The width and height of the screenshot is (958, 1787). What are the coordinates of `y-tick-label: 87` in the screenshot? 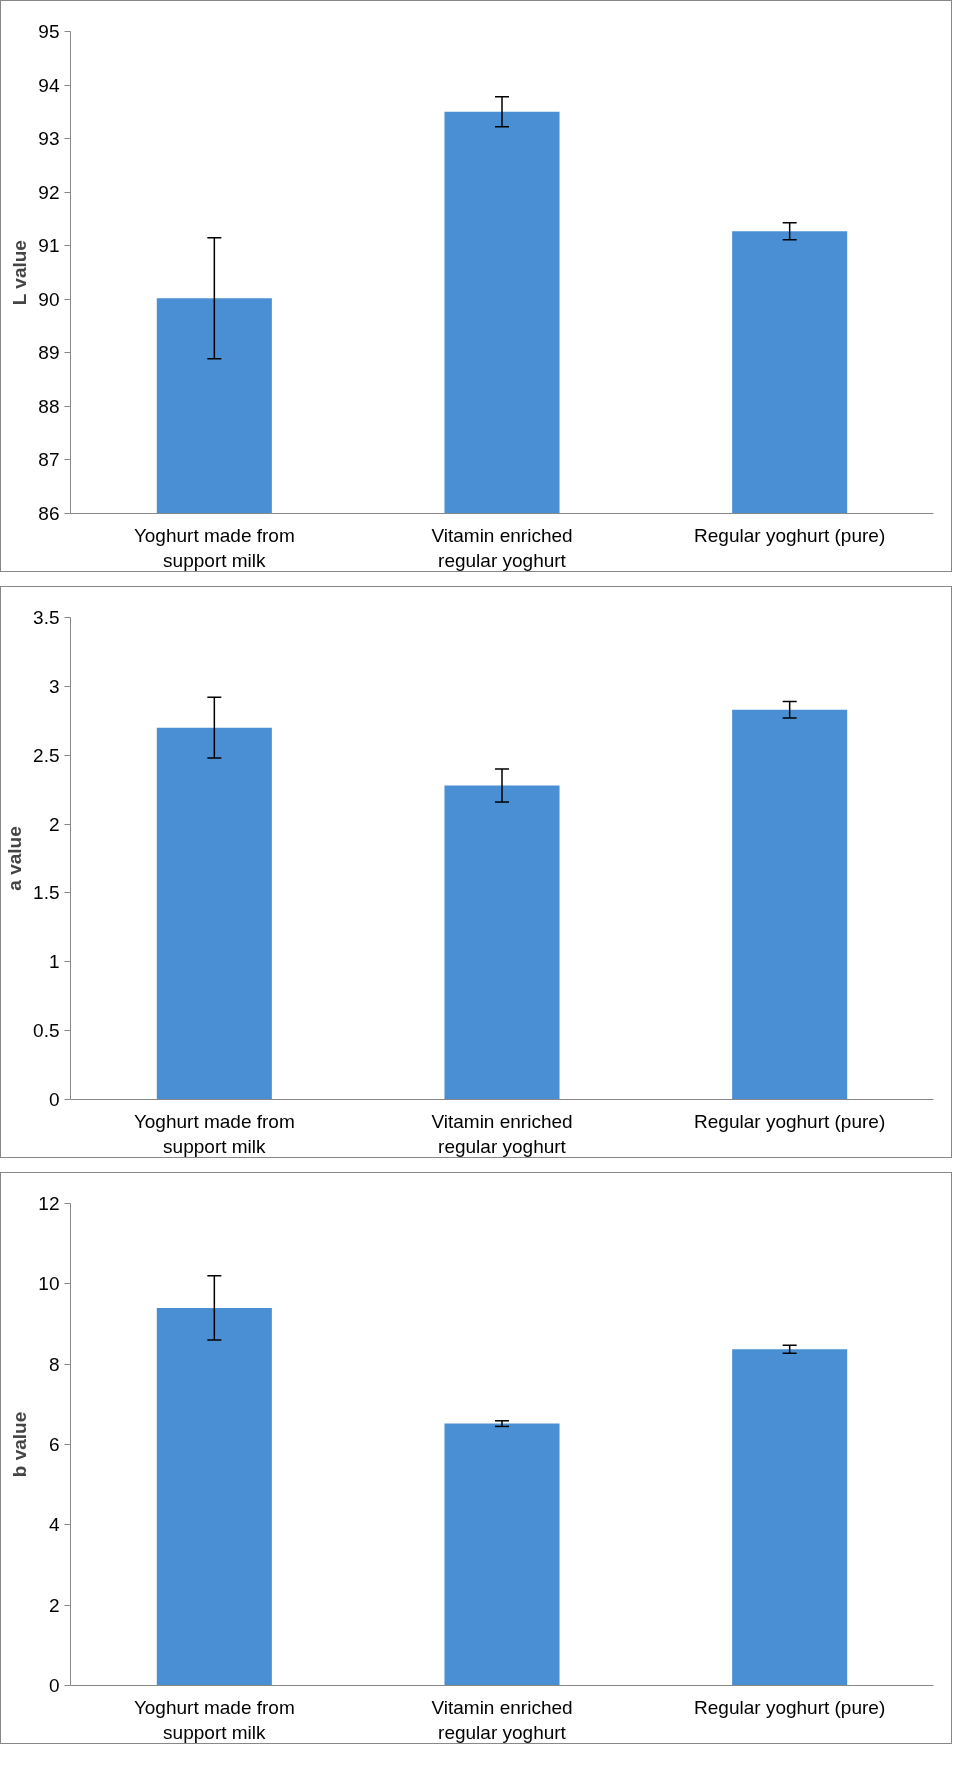 It's located at (49, 460).